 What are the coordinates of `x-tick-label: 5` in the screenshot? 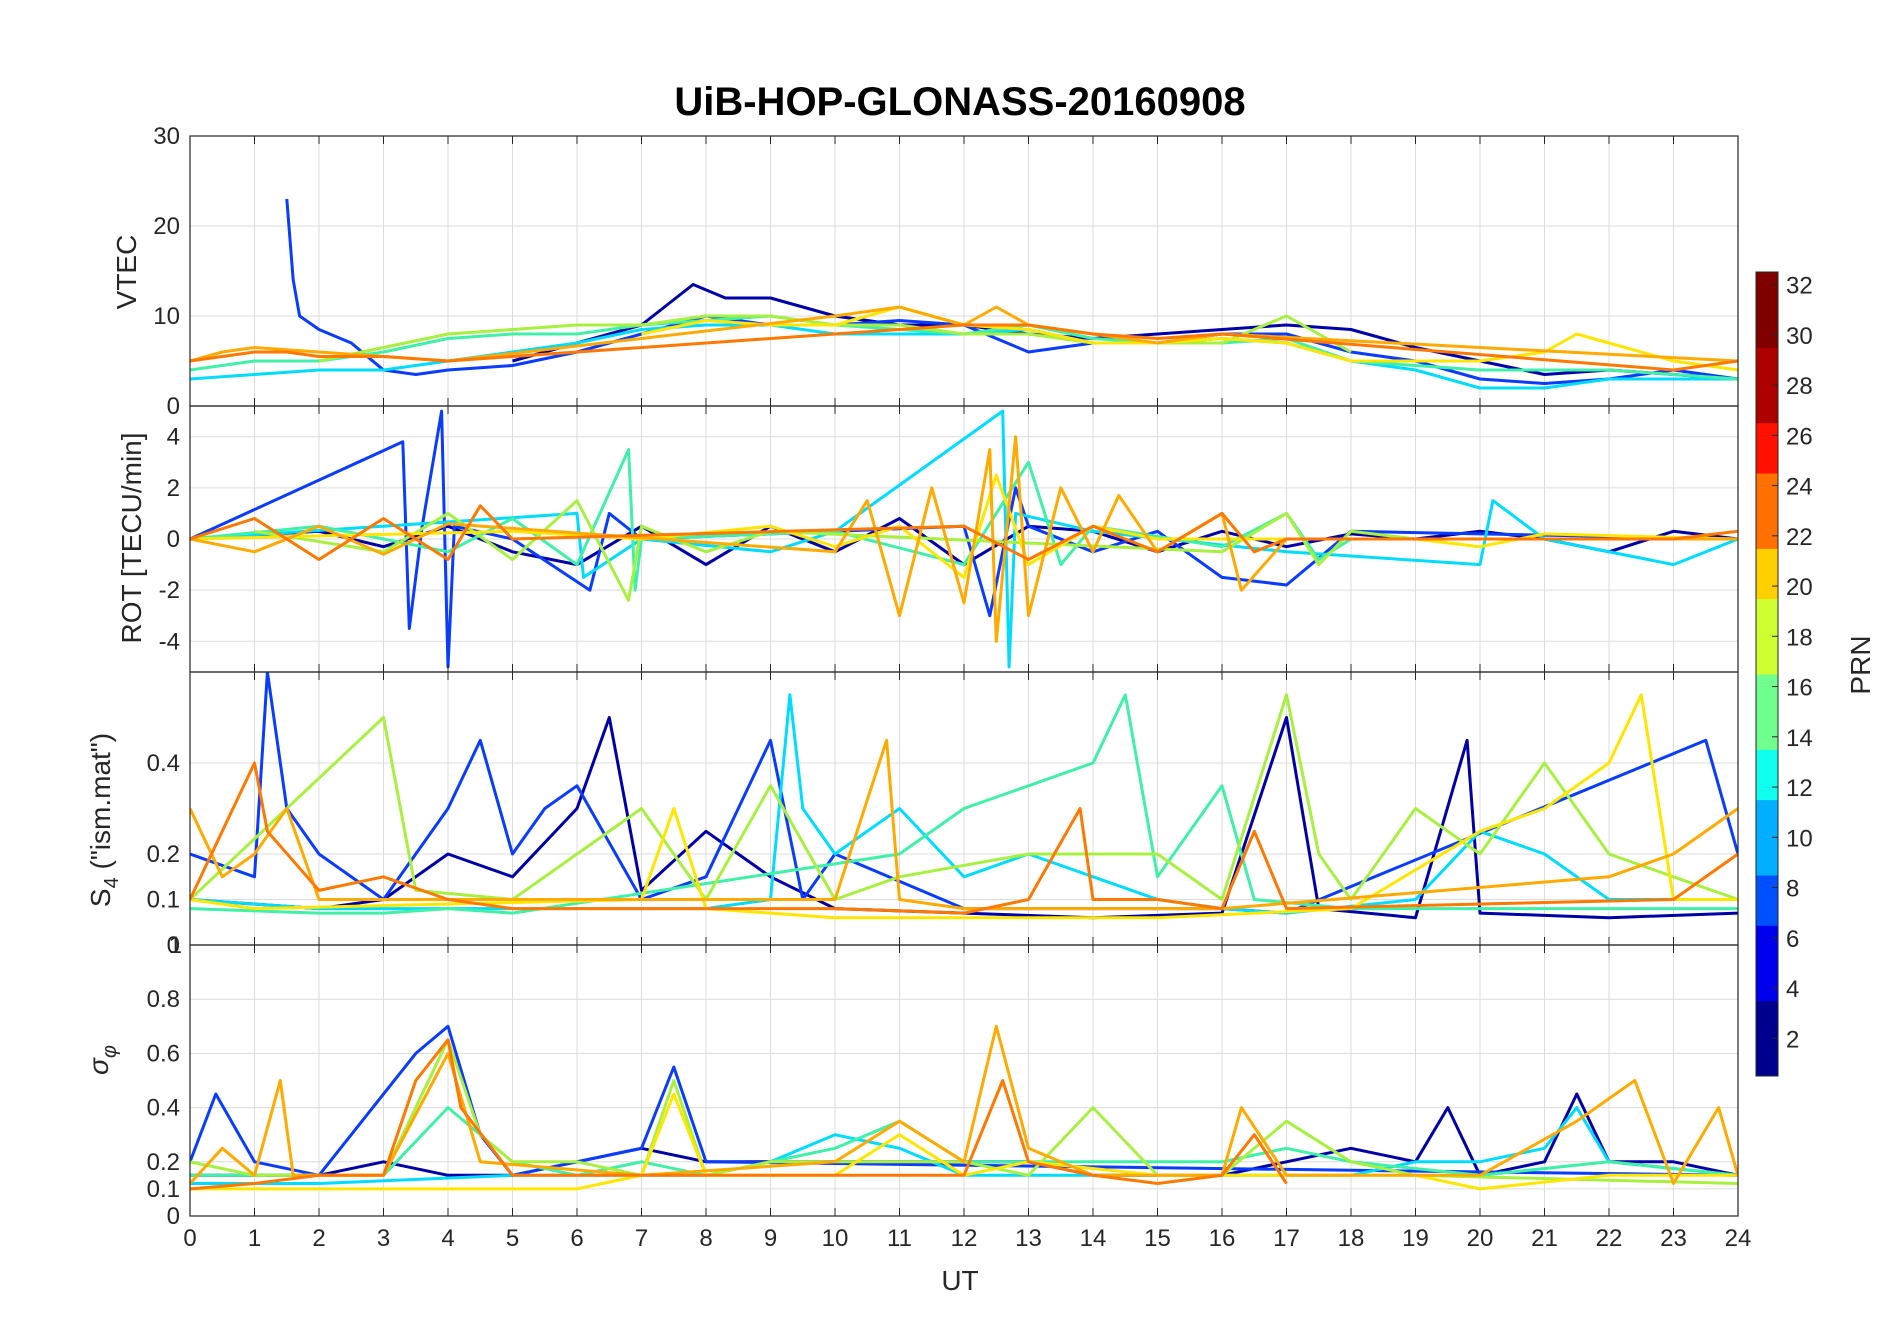 It's located at (512, 1238).